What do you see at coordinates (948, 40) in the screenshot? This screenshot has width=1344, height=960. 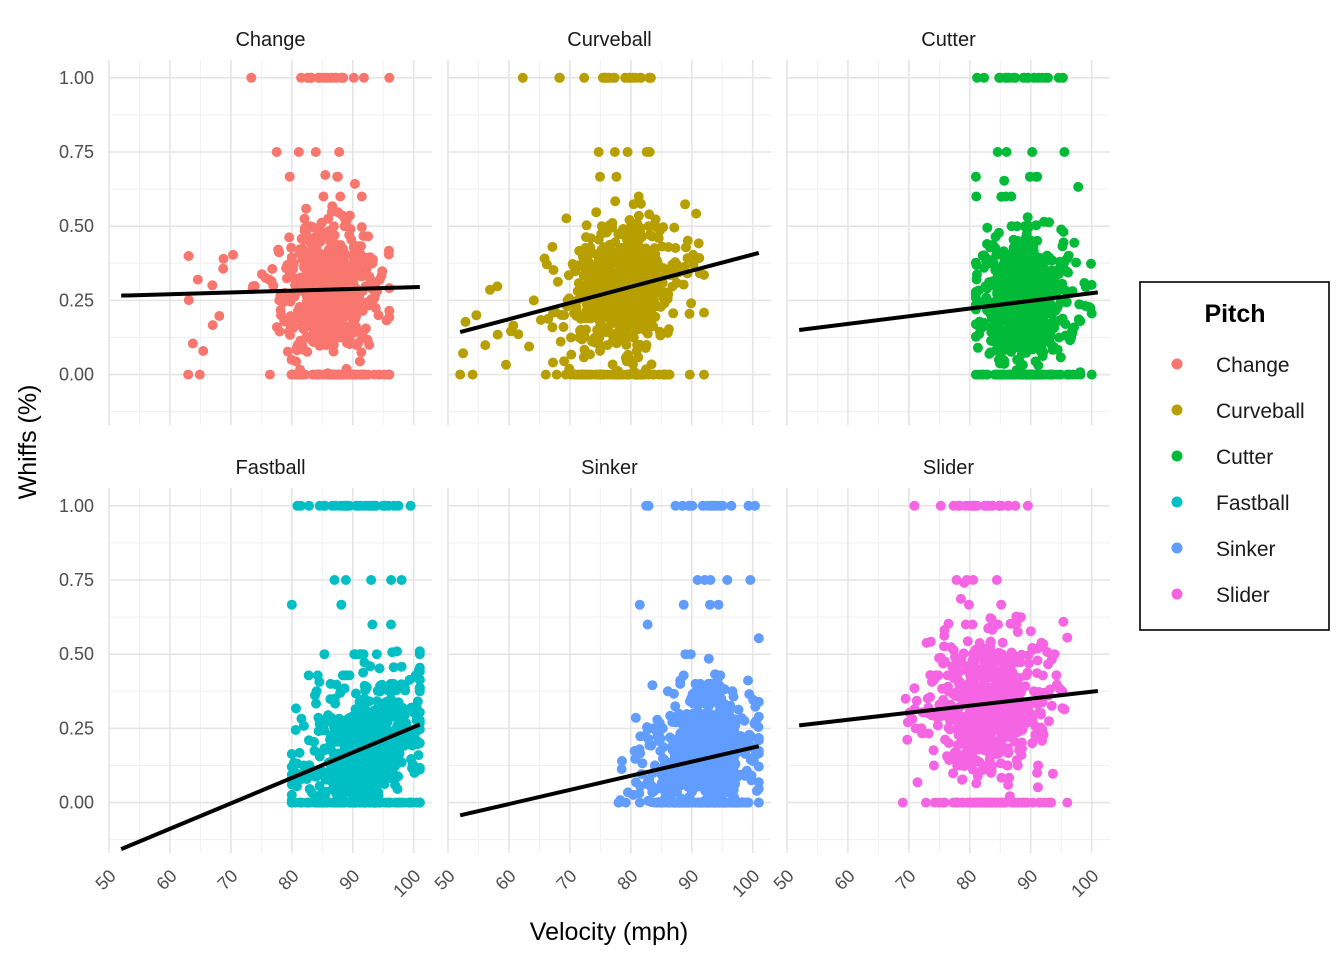 I see `facet-strip-label: Cutter` at bounding box center [948, 40].